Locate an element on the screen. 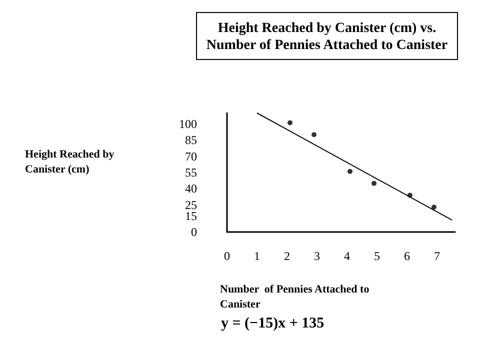 This screenshot has width=489, height=337. x-tick-label: 6 is located at coordinates (407, 256).